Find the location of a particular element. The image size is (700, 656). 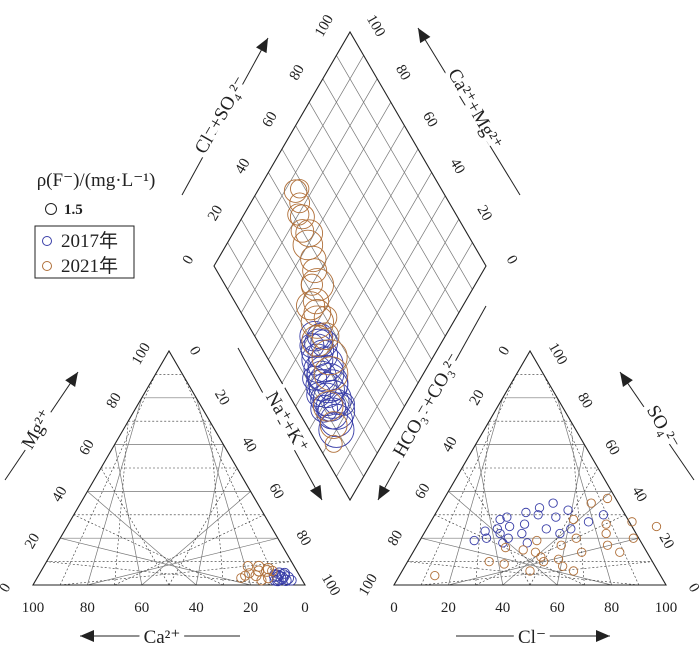

clso4-axis-label: Cl⁻+SO₄²⁻ is located at coordinates (221, 115).